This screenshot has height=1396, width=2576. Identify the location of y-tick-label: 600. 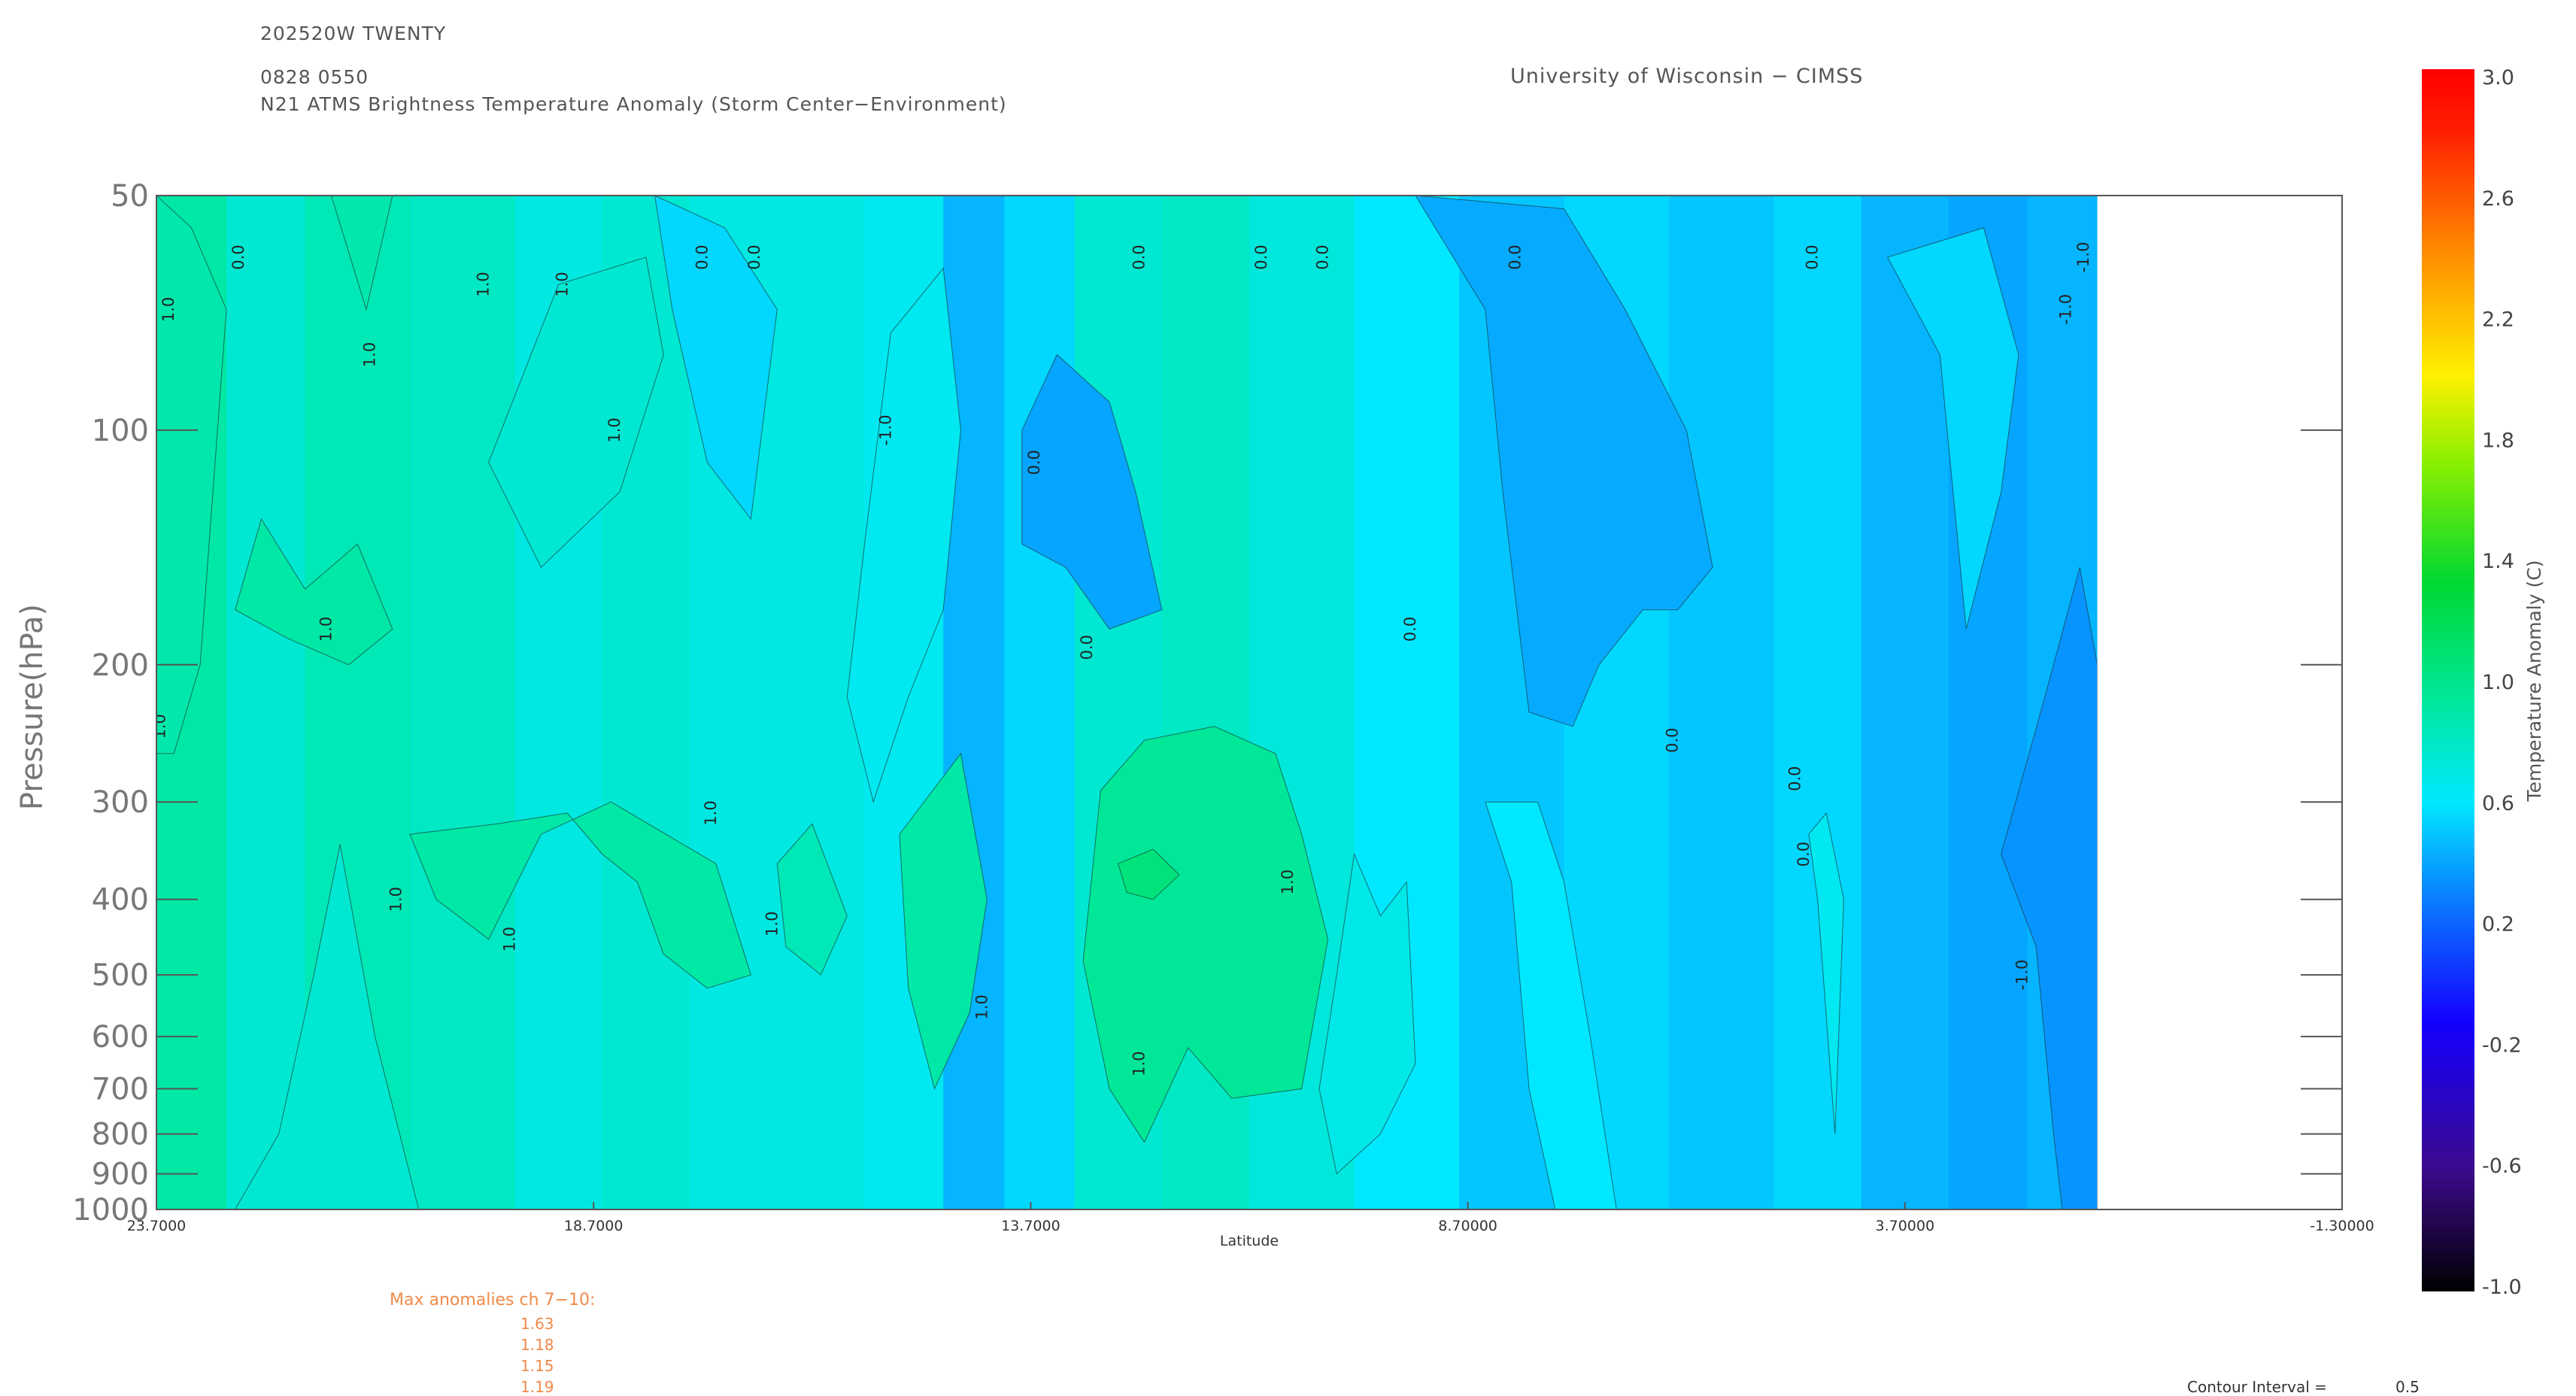
(120, 1037).